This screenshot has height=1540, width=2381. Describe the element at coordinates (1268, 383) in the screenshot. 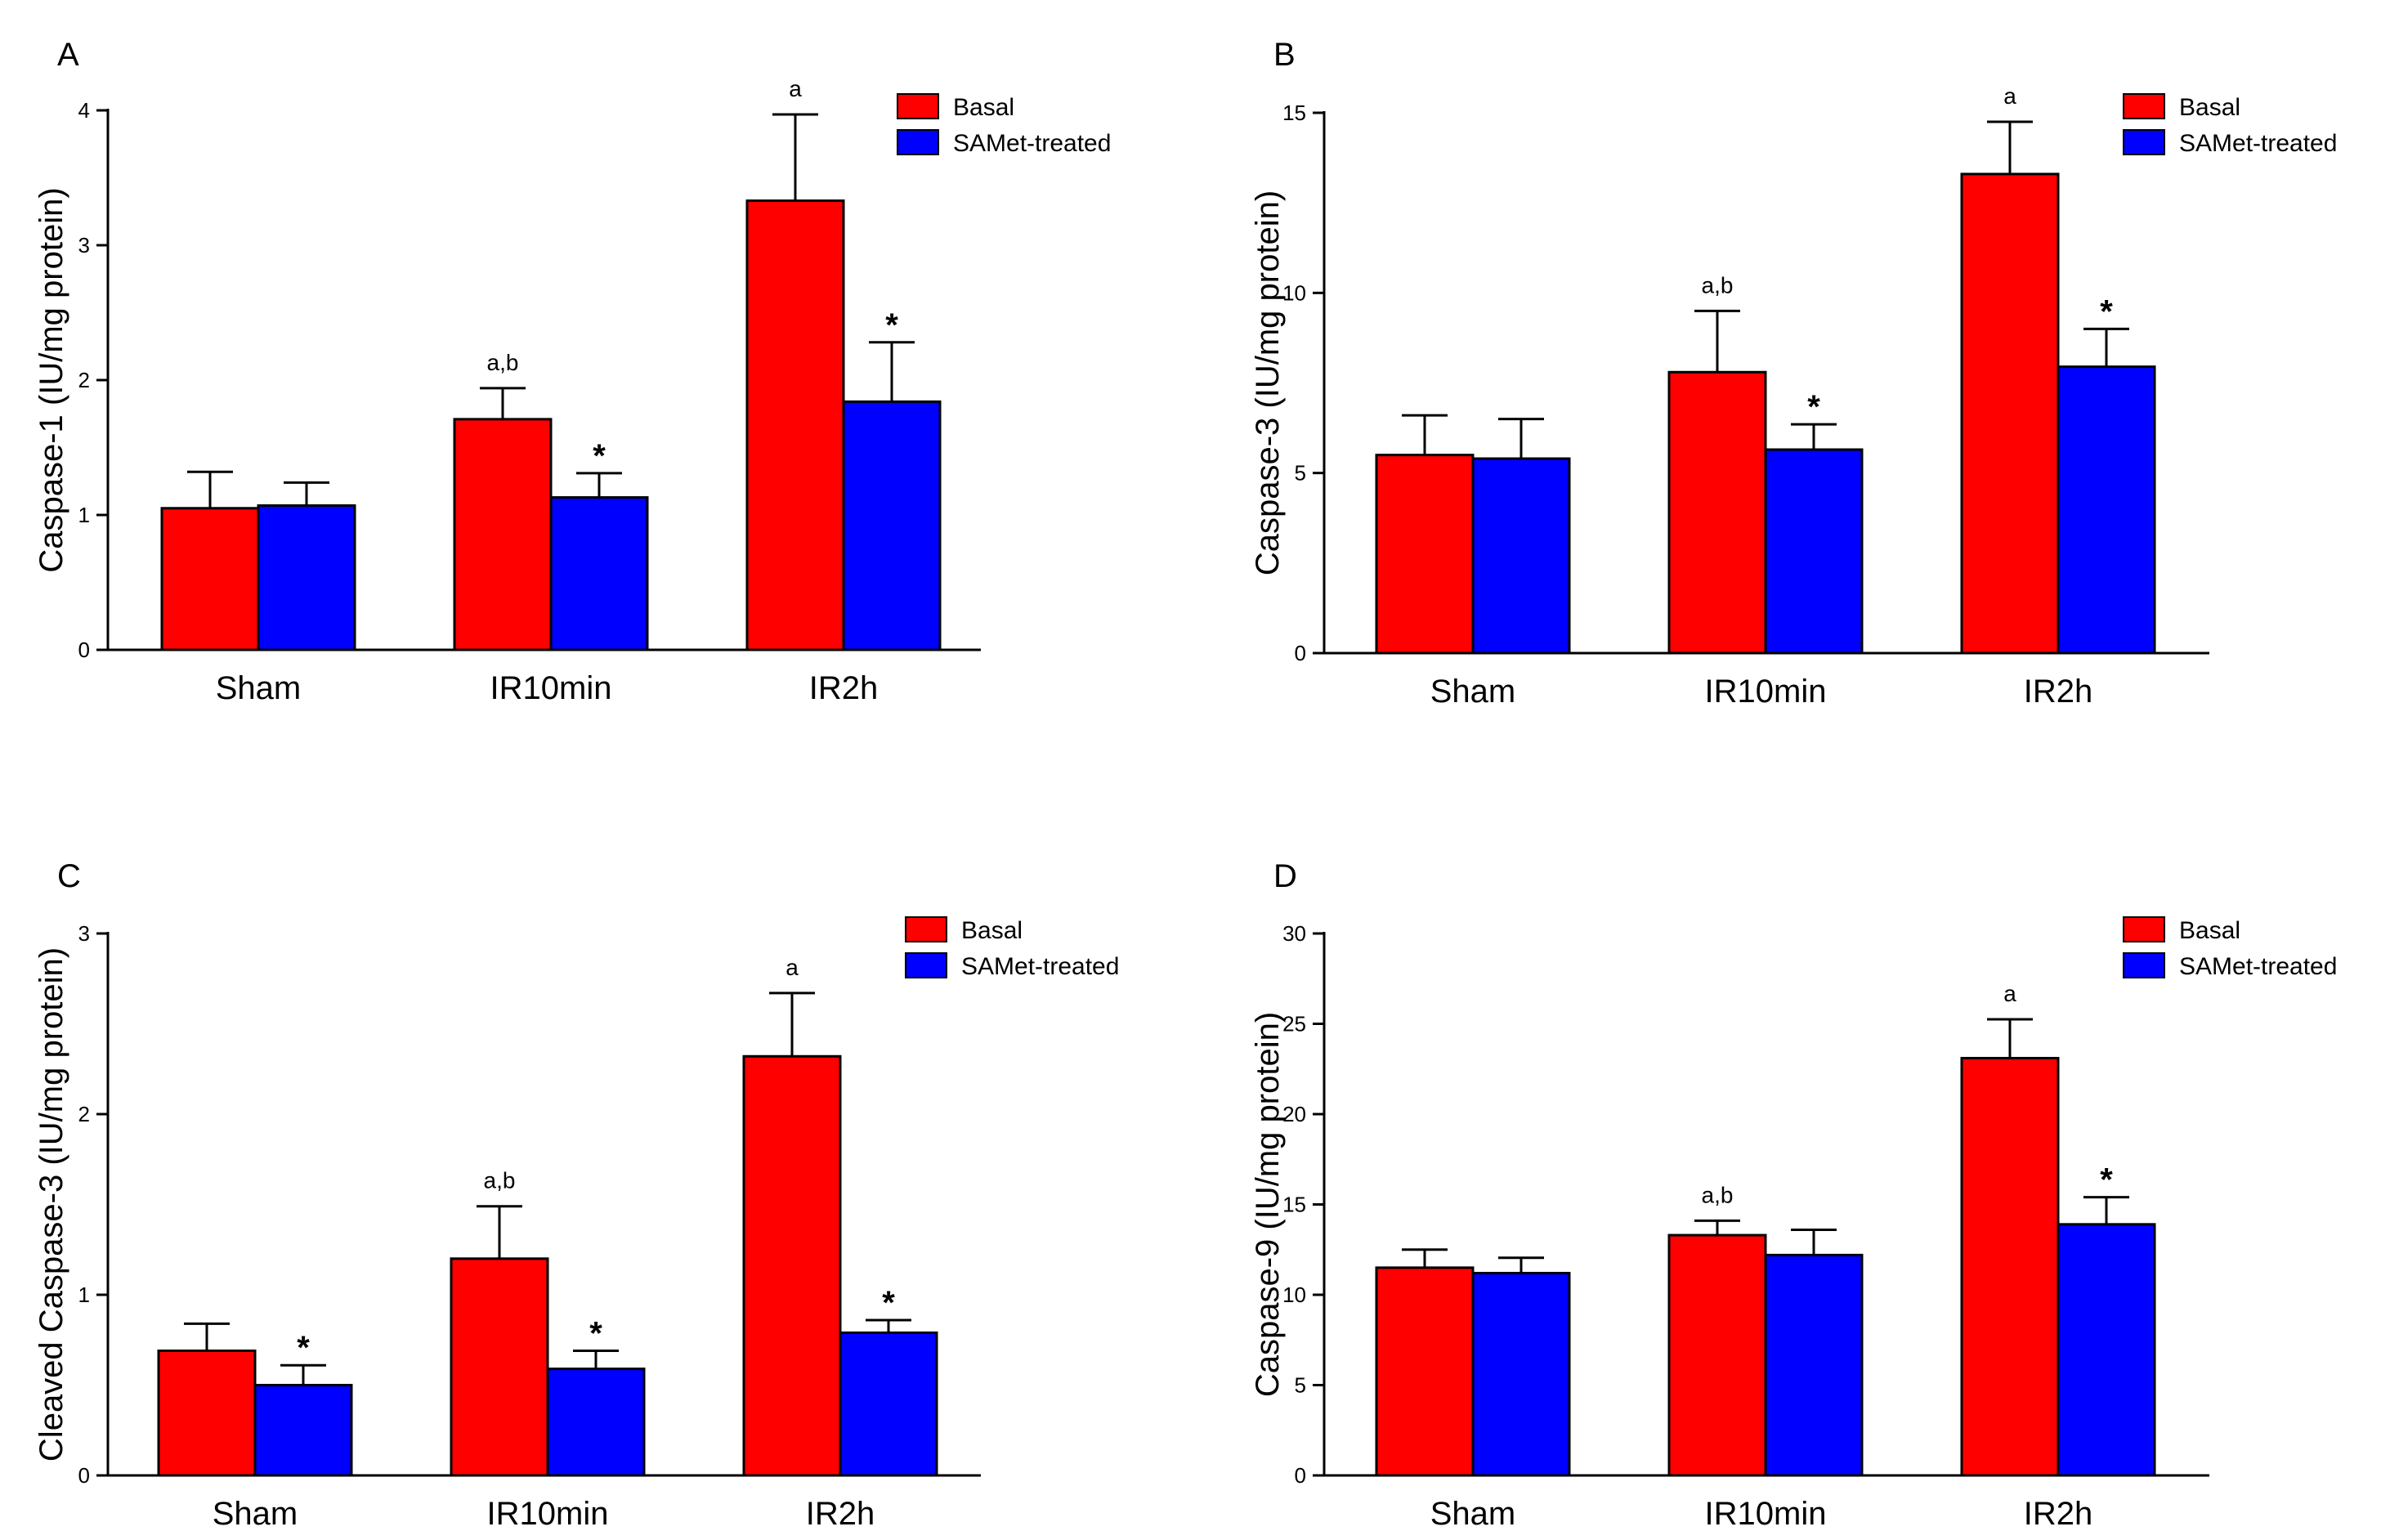

I see `y-axis-title: Caspase-3 (IU/mg protein)` at that location.